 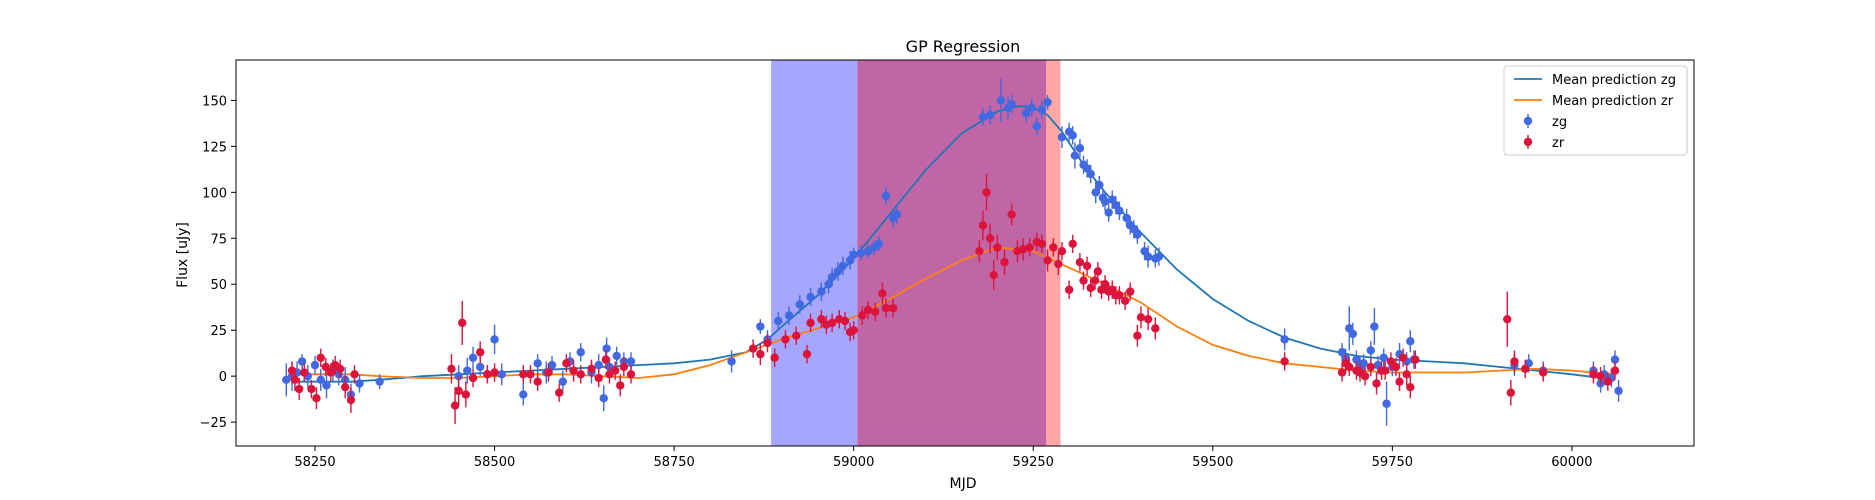 What do you see at coordinates (214, 101) in the screenshot?
I see `y-tick-label-150: 150` at bounding box center [214, 101].